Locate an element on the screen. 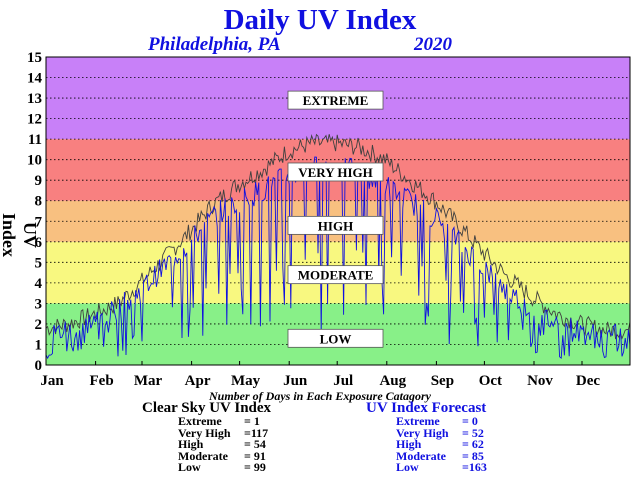 This screenshot has width=640, height=482. x-tick-label: Jul is located at coordinates (343, 381).